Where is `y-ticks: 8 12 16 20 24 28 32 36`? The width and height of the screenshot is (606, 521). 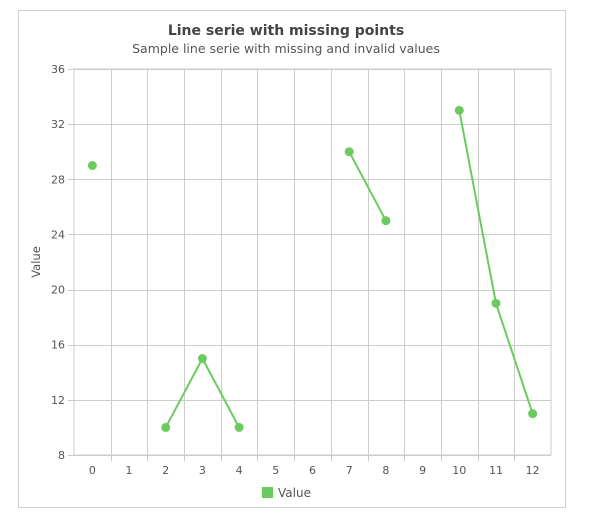 y-ticks: 8 12 16 20 24 28 32 36 is located at coordinates (58, 262).